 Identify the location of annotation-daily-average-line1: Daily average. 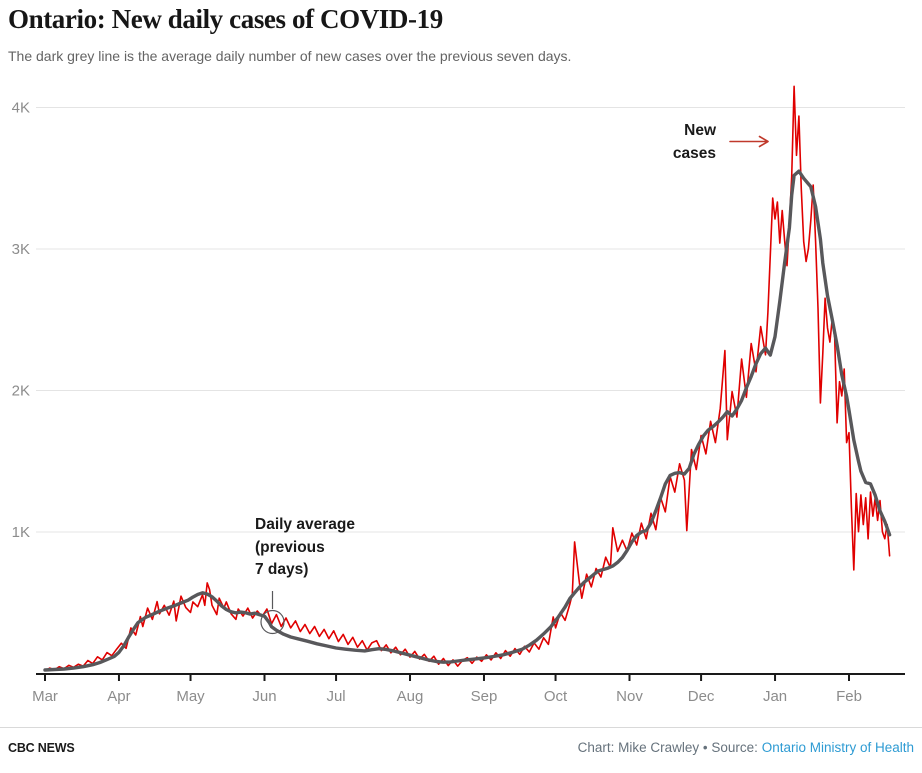
(305, 524).